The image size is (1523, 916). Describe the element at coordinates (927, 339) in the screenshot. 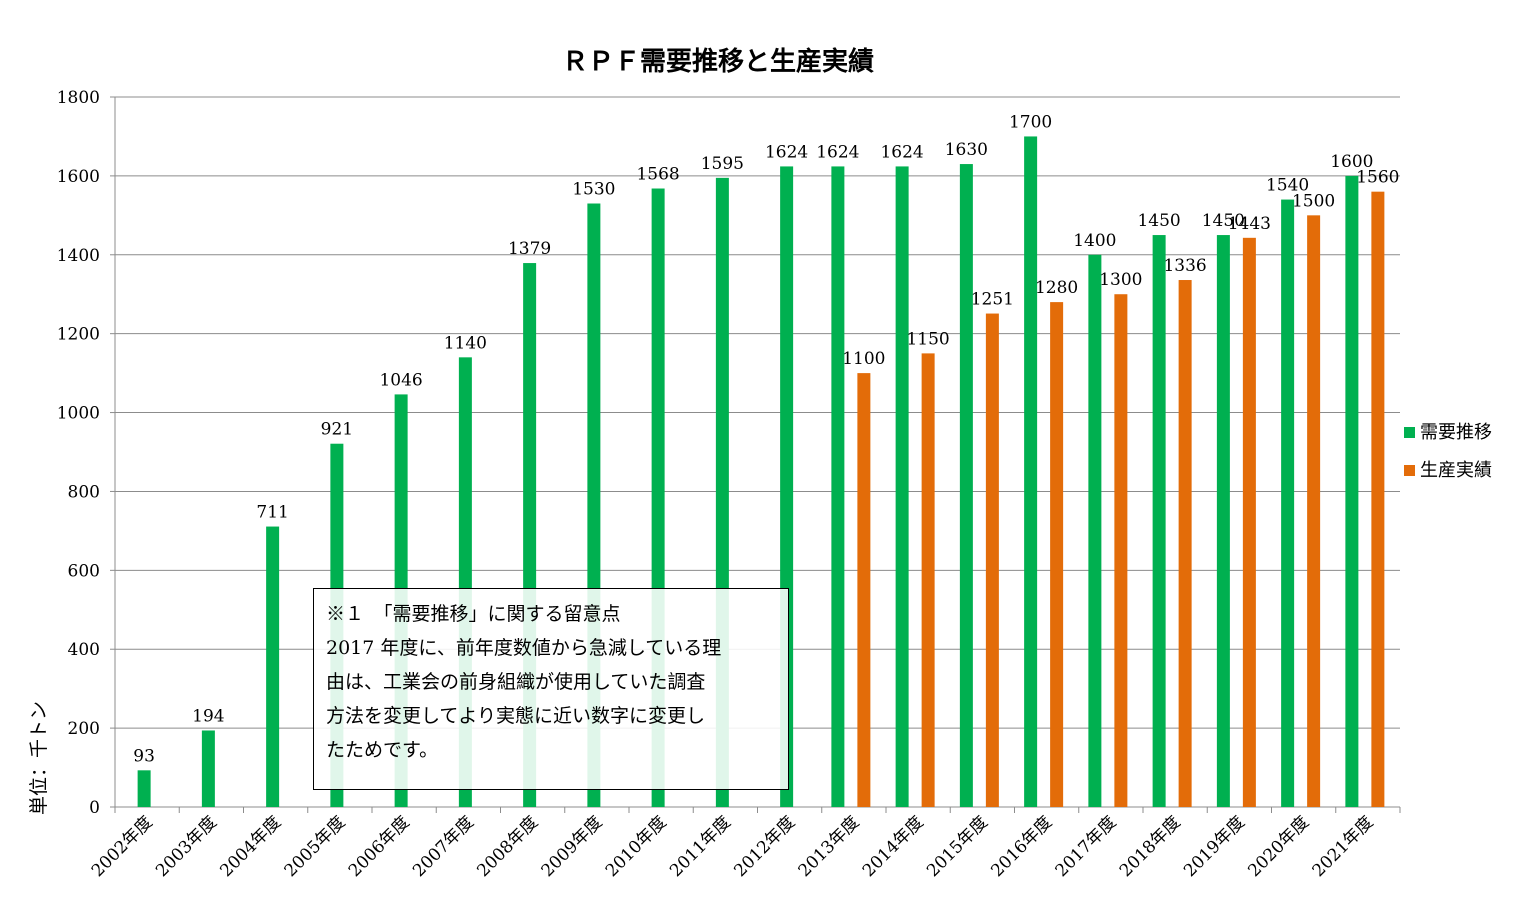

I see `data-label: 1150` at that location.